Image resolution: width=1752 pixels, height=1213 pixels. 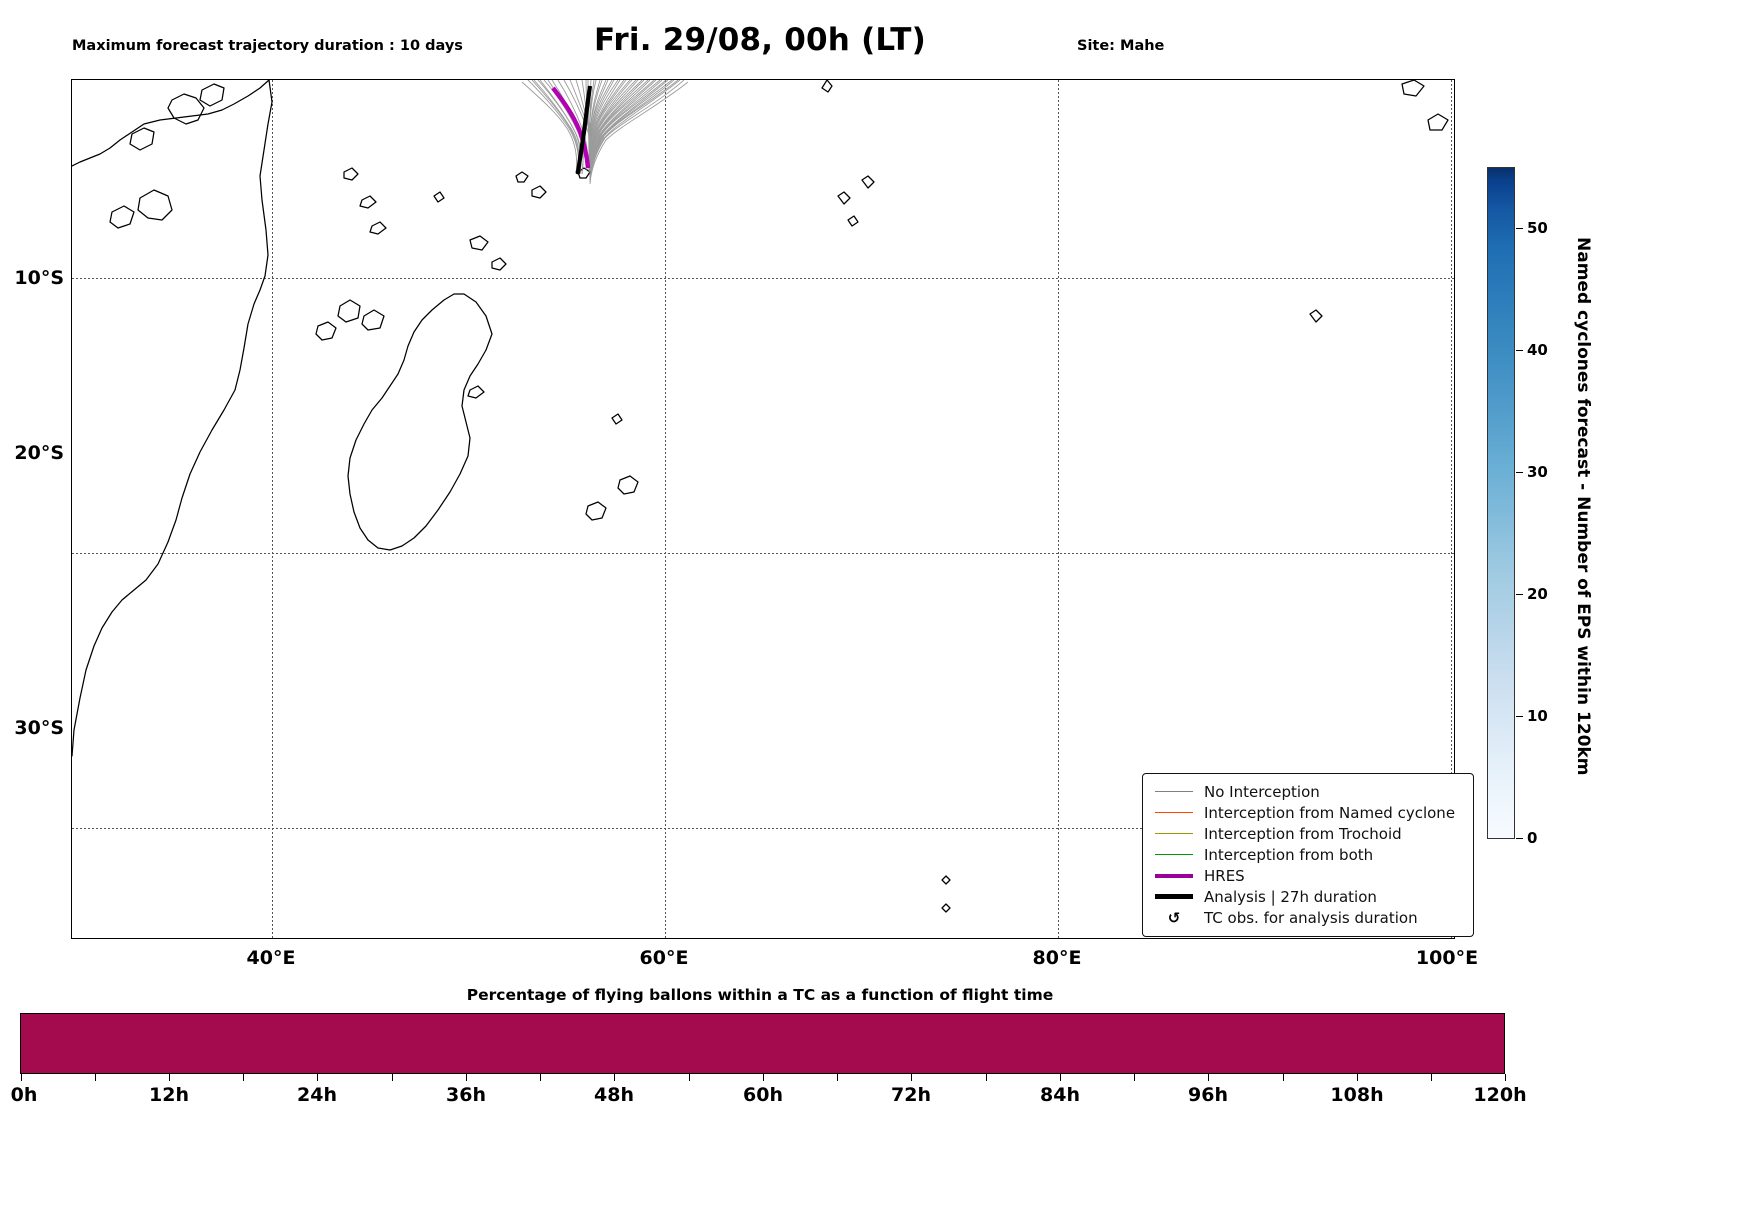 I want to click on trajectory-layer, so click(x=605, y=132).